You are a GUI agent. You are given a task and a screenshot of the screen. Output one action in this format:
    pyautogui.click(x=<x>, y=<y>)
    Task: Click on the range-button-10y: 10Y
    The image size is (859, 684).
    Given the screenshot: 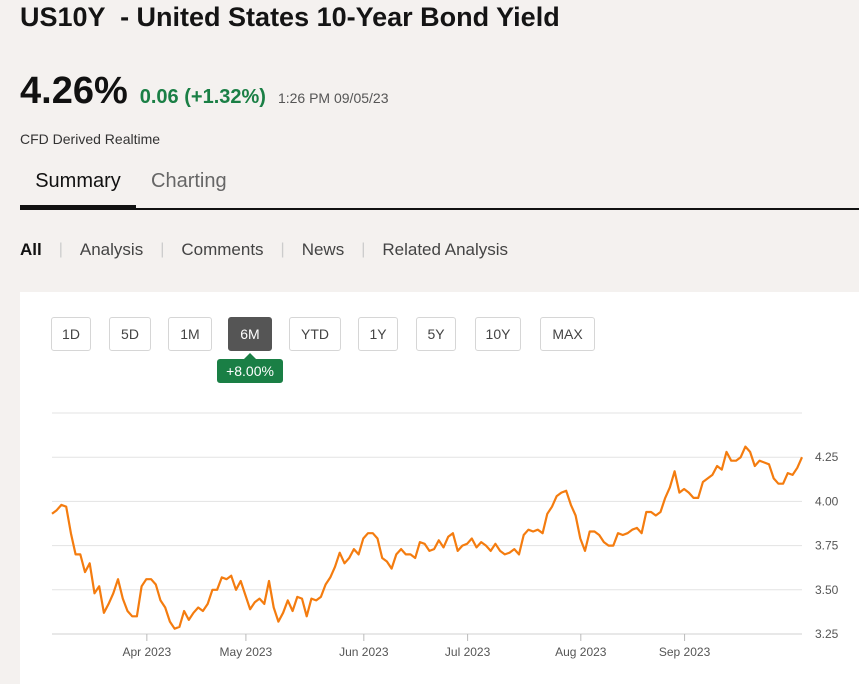 What is the action you would take?
    pyautogui.click(x=498, y=334)
    